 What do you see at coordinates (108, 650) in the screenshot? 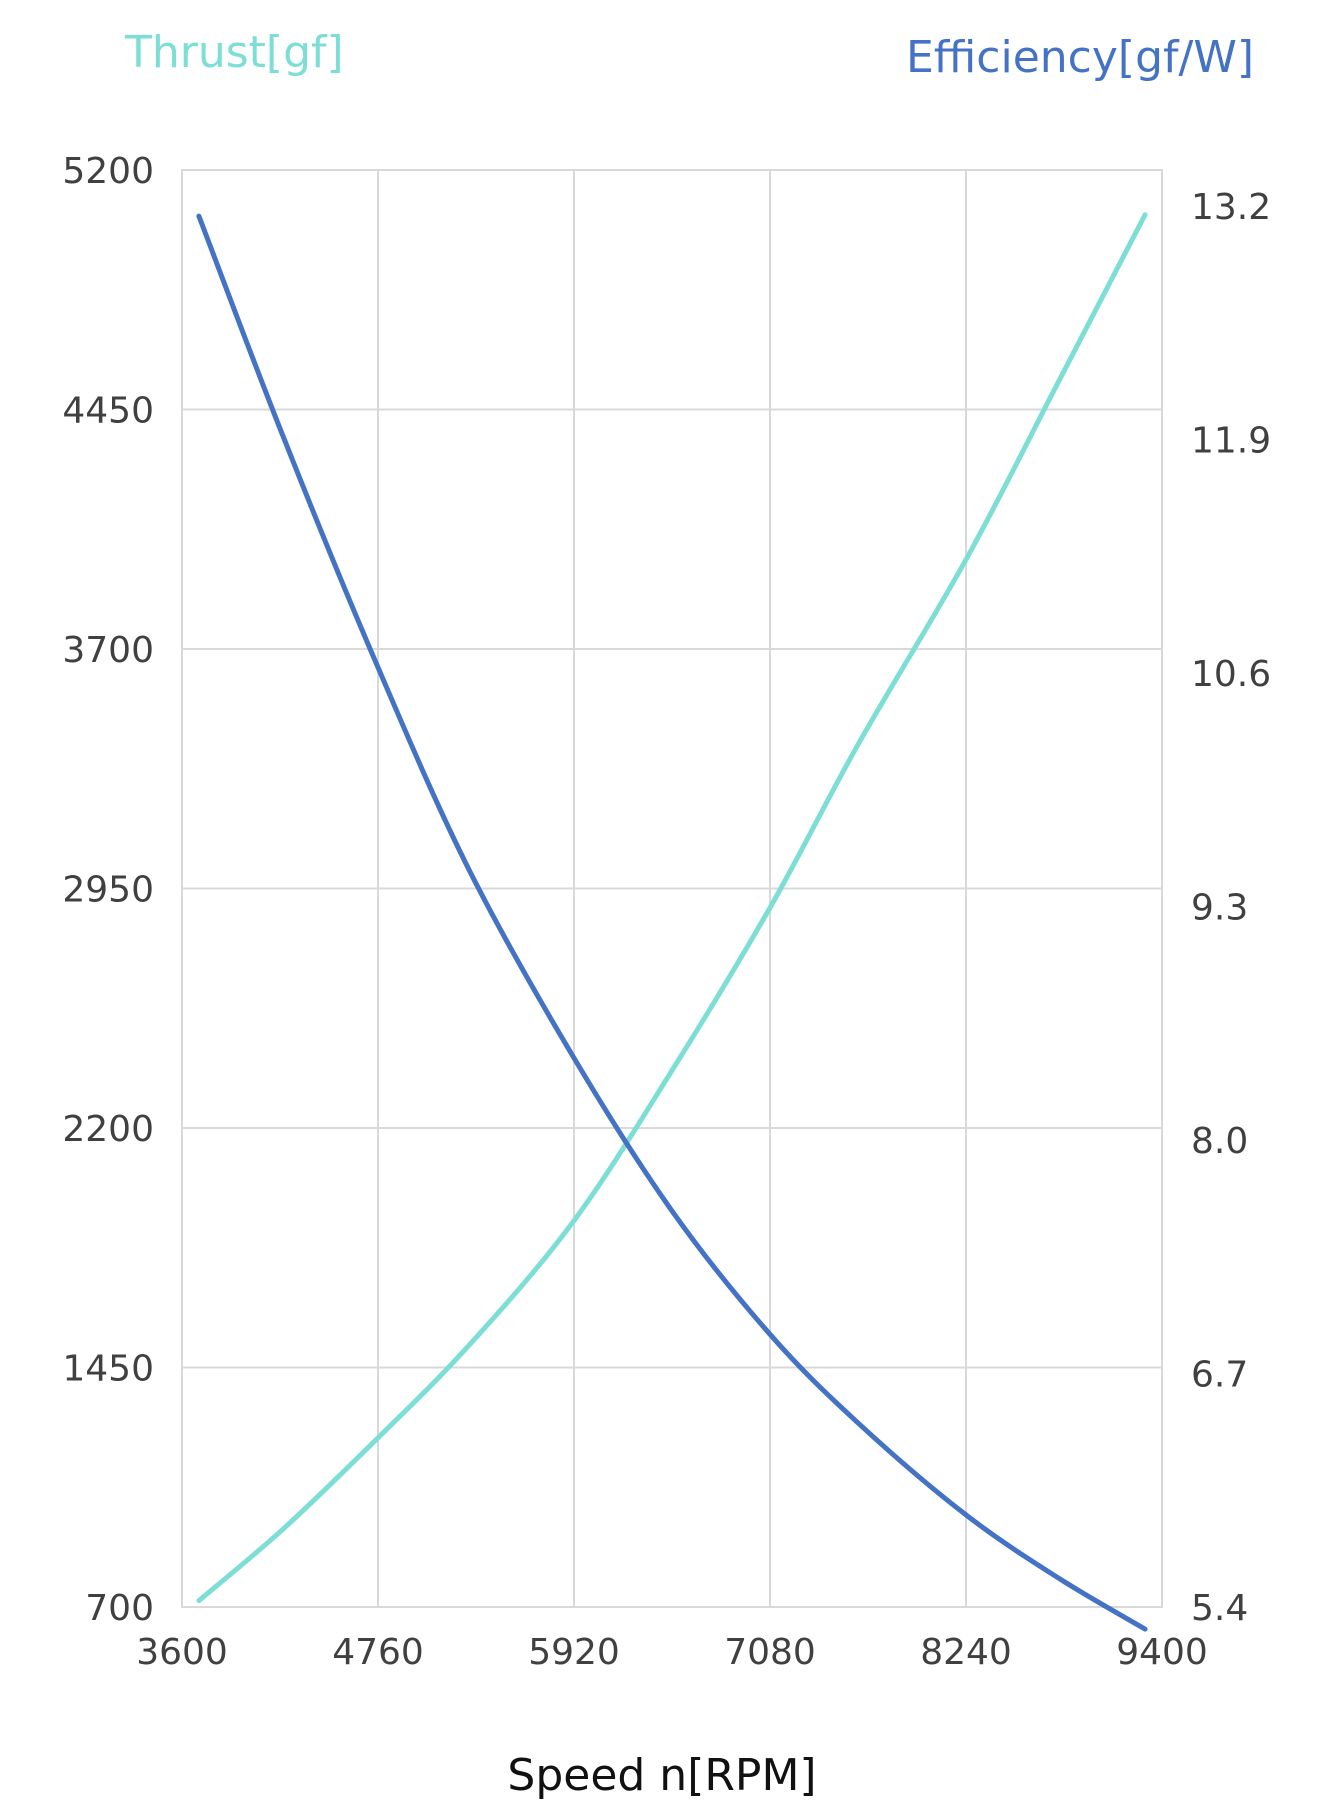
I see `y-left-tick-label: 3700` at bounding box center [108, 650].